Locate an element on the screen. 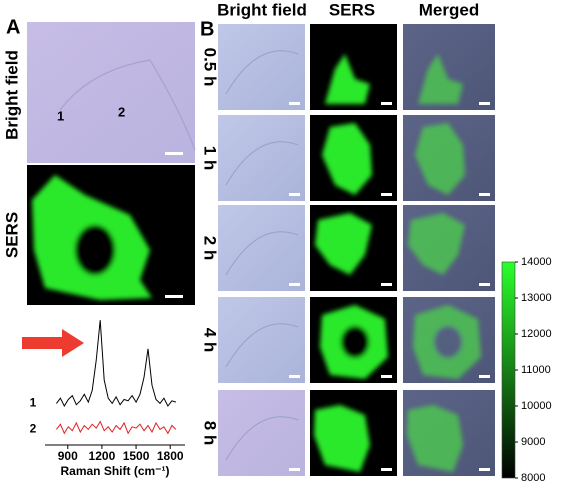 The image size is (562, 489). x-tick-label: 1500 is located at coordinates (136, 456).